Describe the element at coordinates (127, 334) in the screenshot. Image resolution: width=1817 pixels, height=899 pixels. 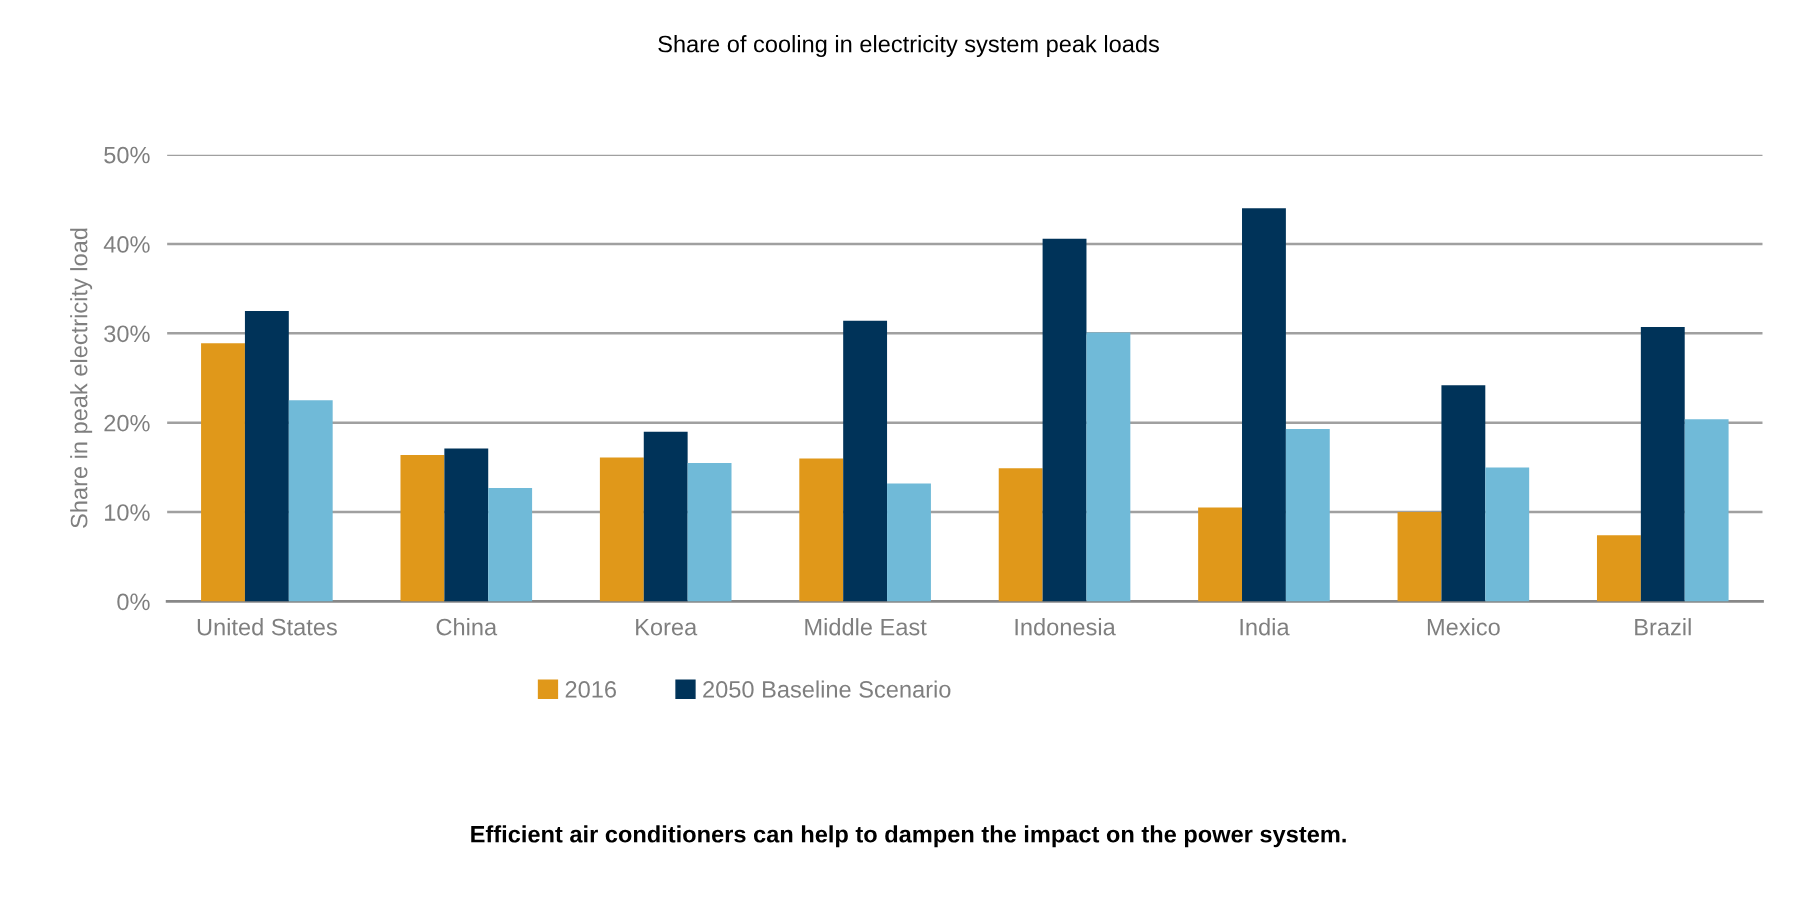
I see `y-tick-label: 30%` at that location.